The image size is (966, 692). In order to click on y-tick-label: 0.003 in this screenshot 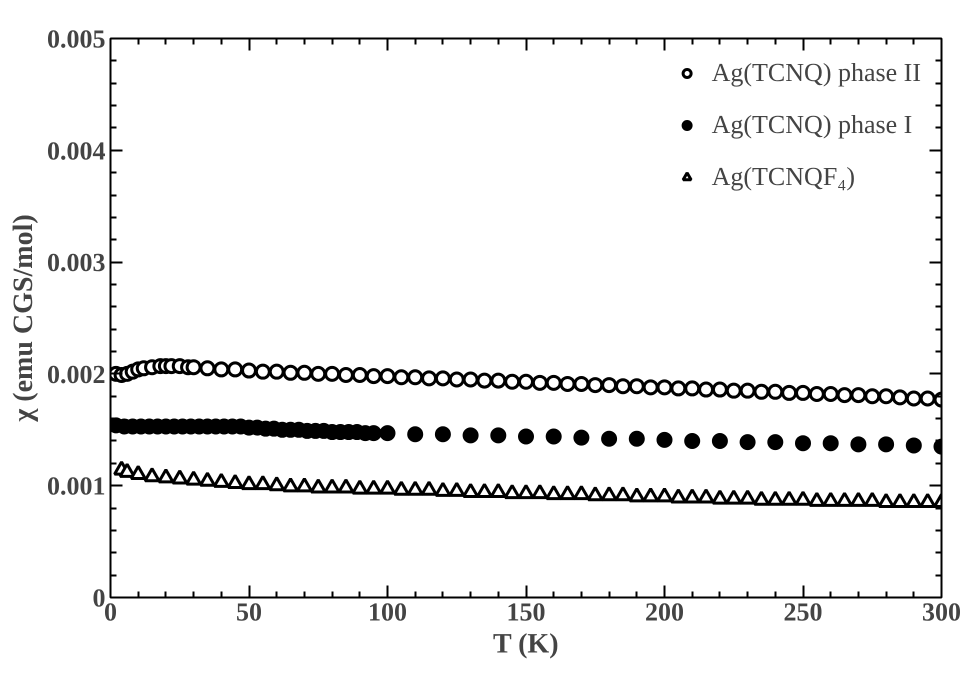, I will do `click(76, 263)`.